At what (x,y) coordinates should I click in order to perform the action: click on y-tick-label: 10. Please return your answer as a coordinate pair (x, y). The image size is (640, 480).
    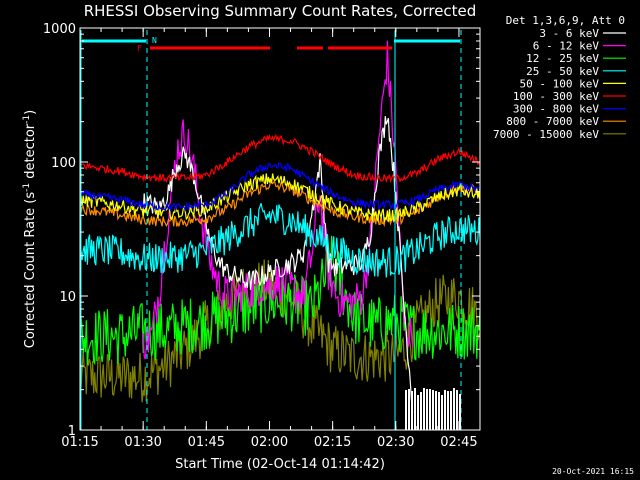
    Looking at the image, I should click on (67, 297).